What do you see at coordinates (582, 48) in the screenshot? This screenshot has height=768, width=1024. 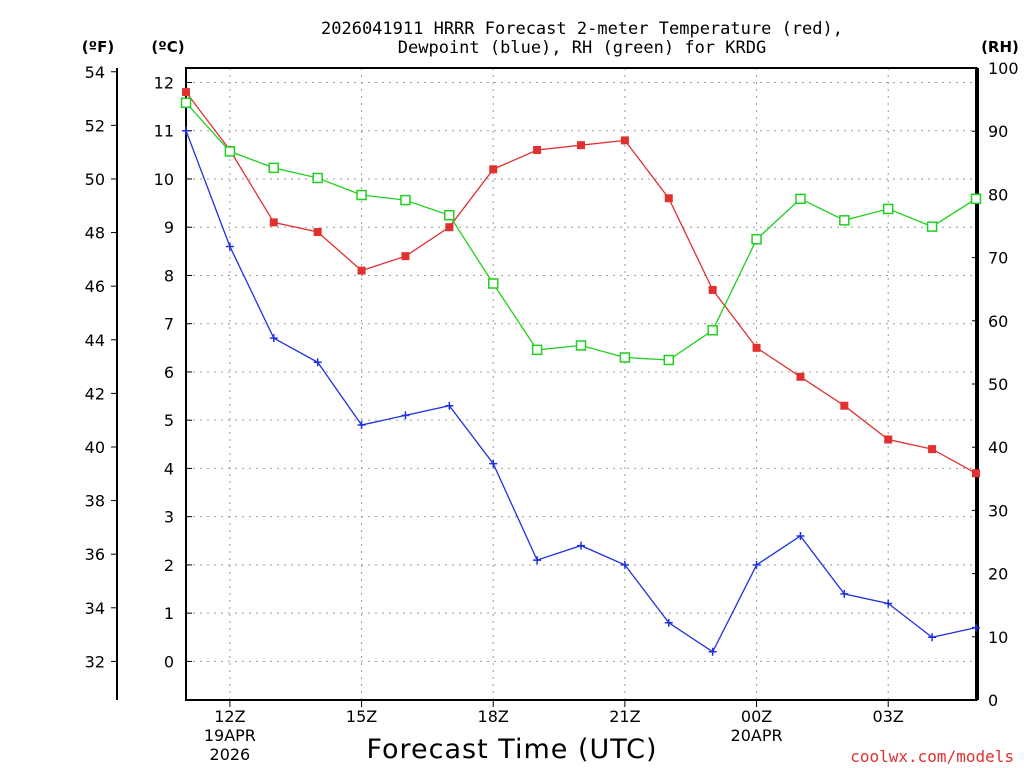 I see `chart-title-line-2: Dewpoint (blue), RH (green) for KRDG` at bounding box center [582, 48].